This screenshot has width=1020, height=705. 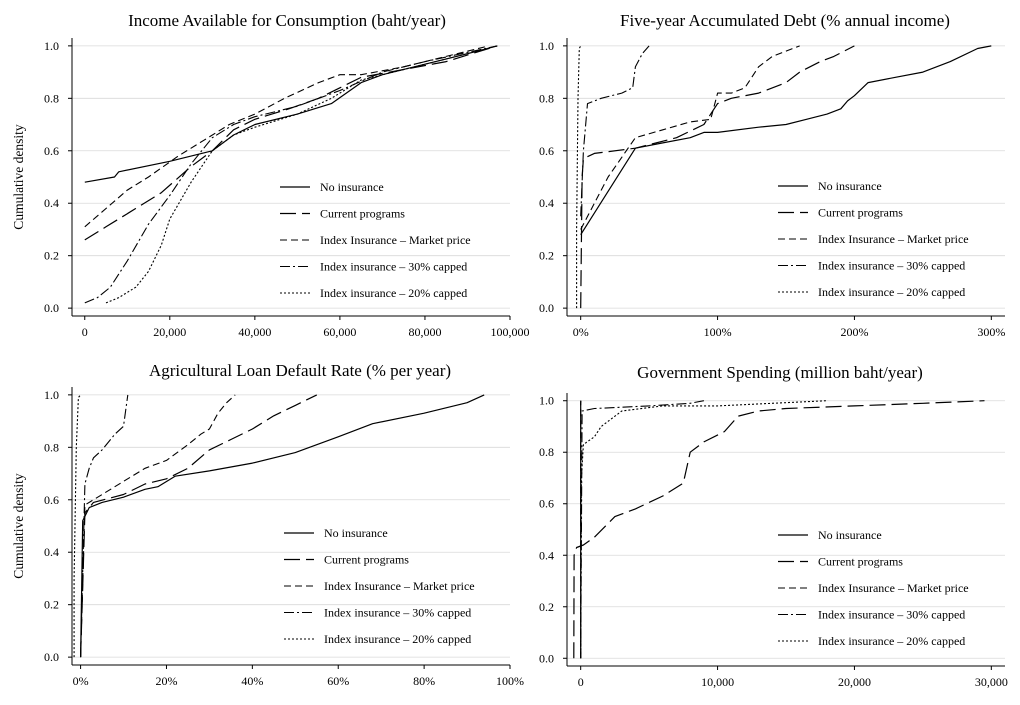 I want to click on x-tick-label: 100,000, so click(x=510, y=332).